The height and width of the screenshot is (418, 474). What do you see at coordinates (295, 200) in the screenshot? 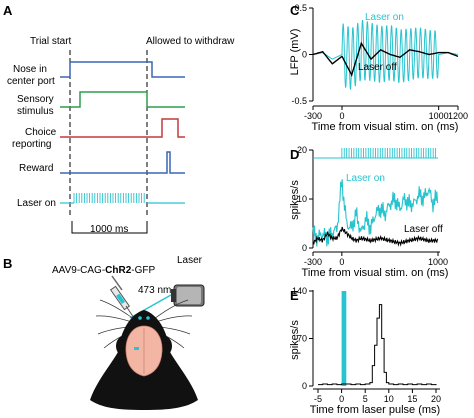
I see `panel-d-ylabel: spikes/s` at bounding box center [295, 200].